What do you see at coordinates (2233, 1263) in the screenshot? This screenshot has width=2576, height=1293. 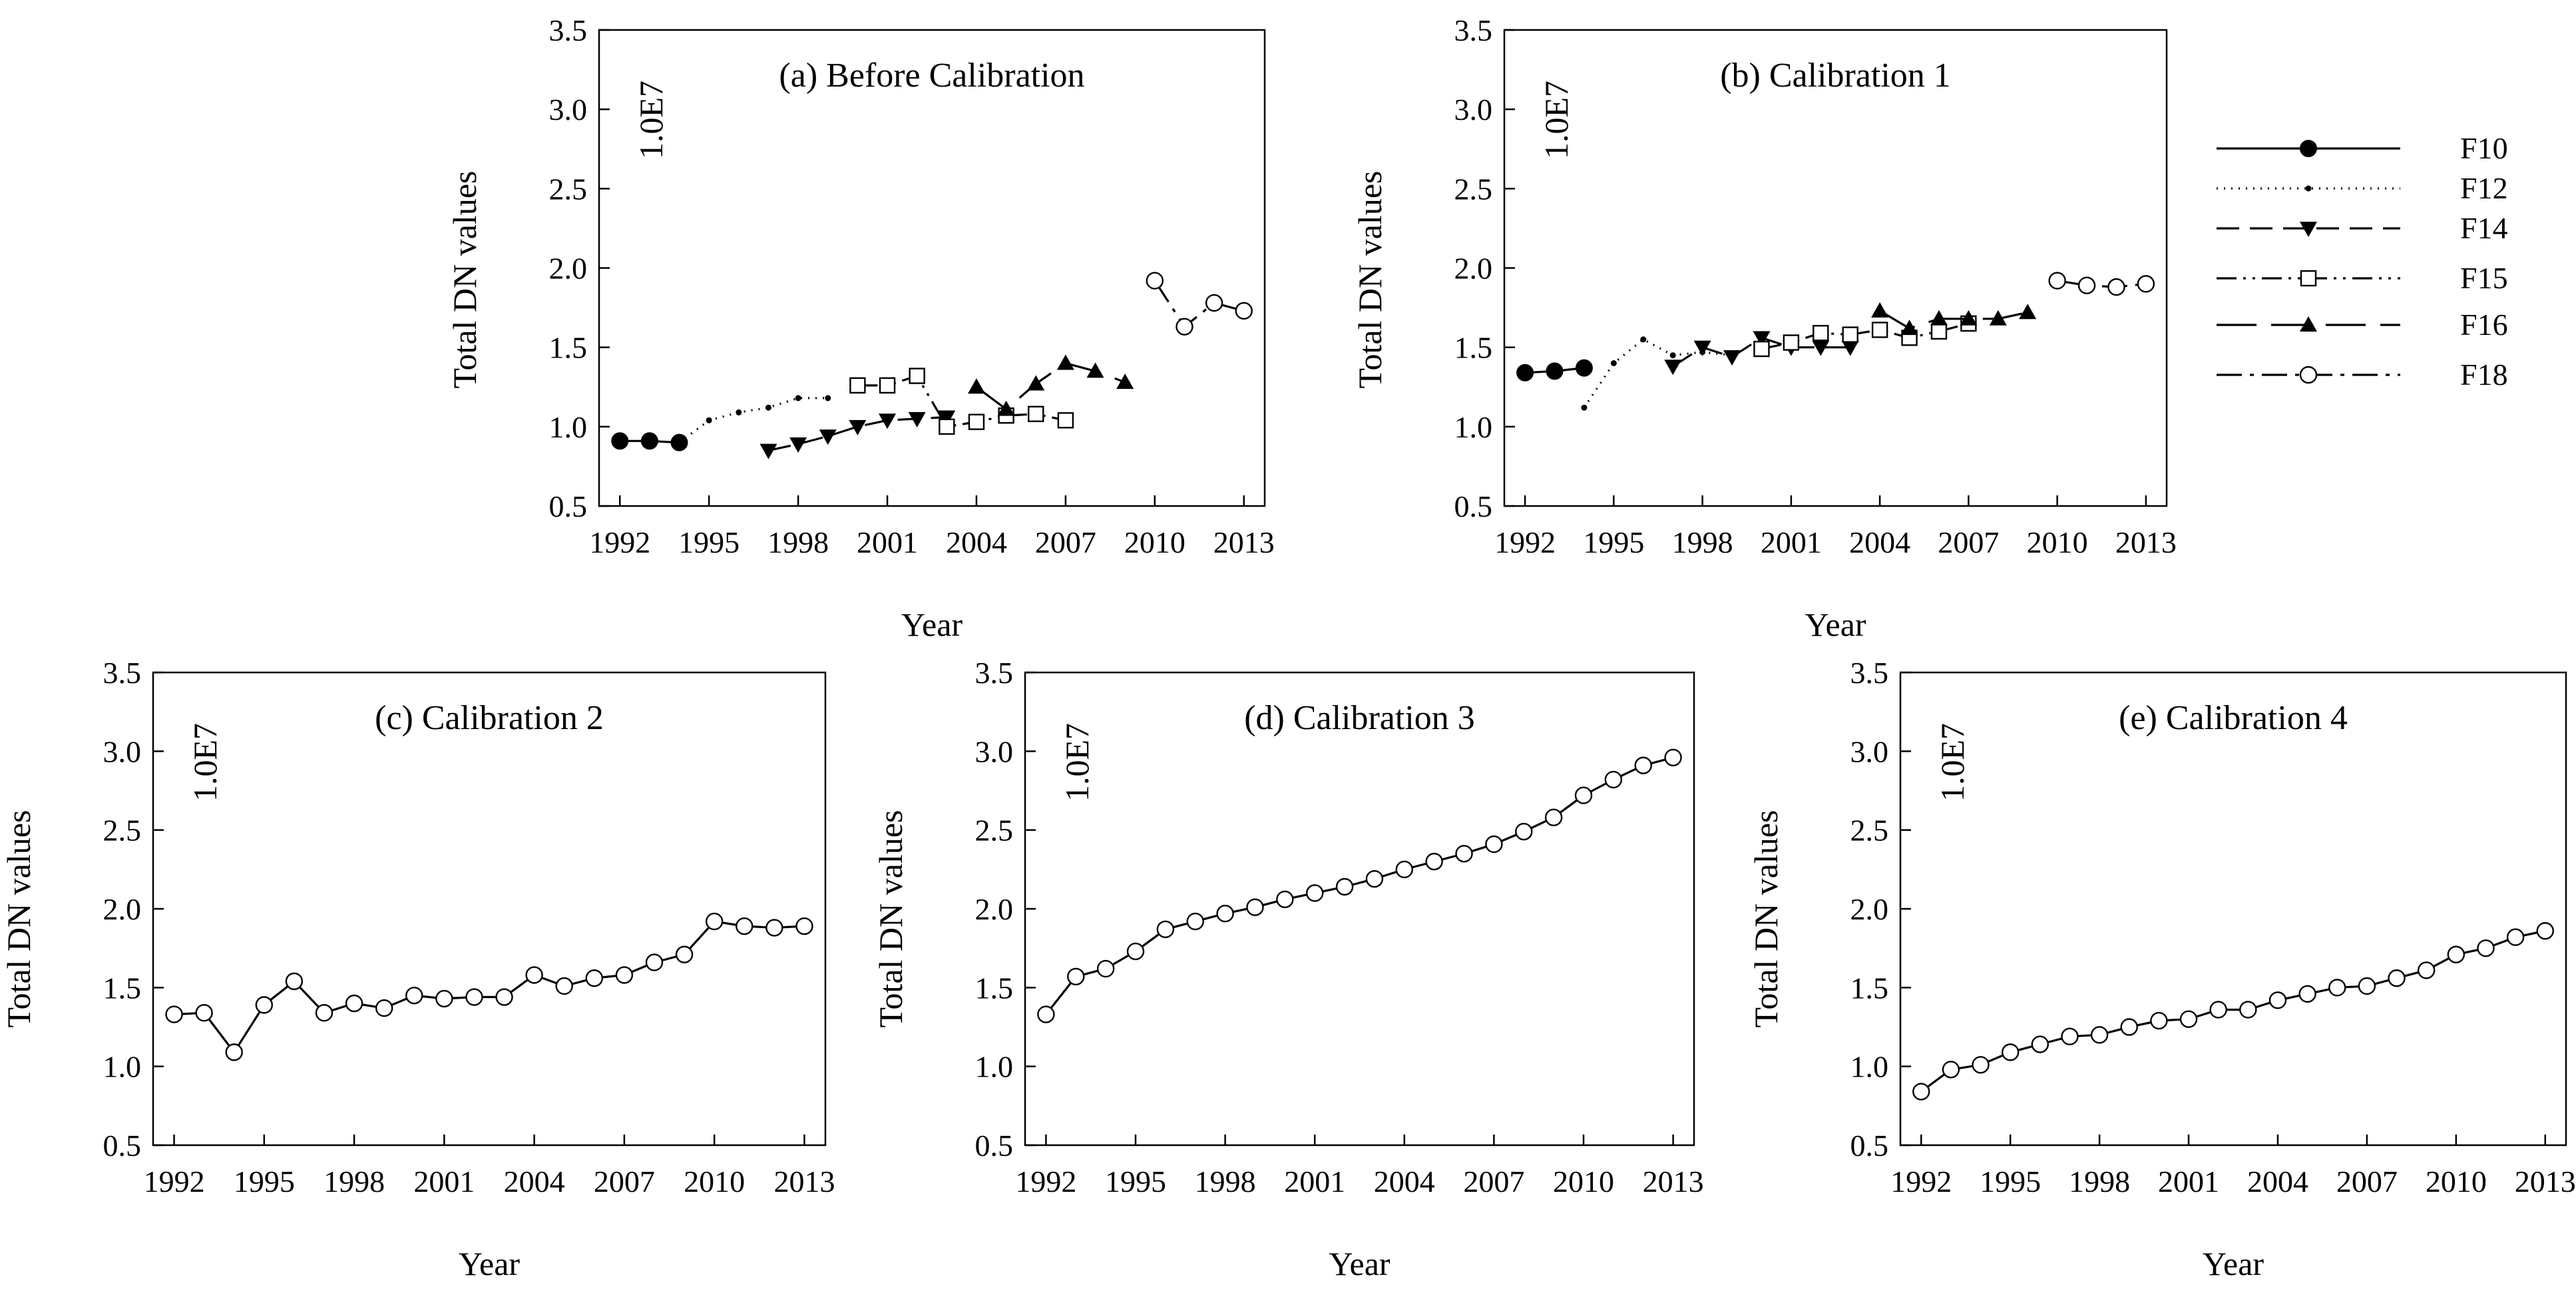 I see `x-axis-label: Year` at bounding box center [2233, 1263].